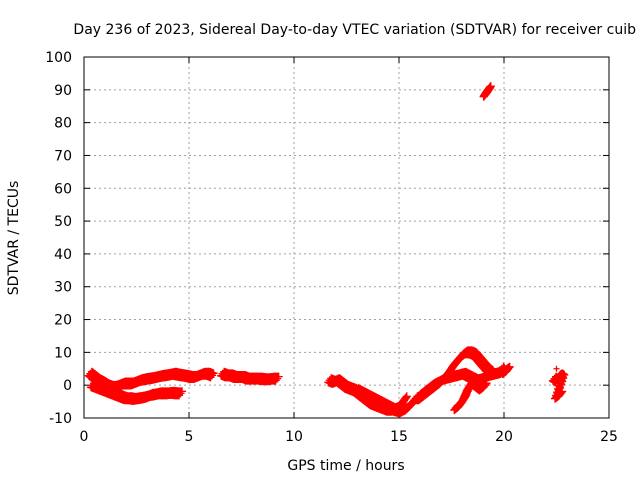  I want to click on x-tick-label: 10, so click(294, 437).